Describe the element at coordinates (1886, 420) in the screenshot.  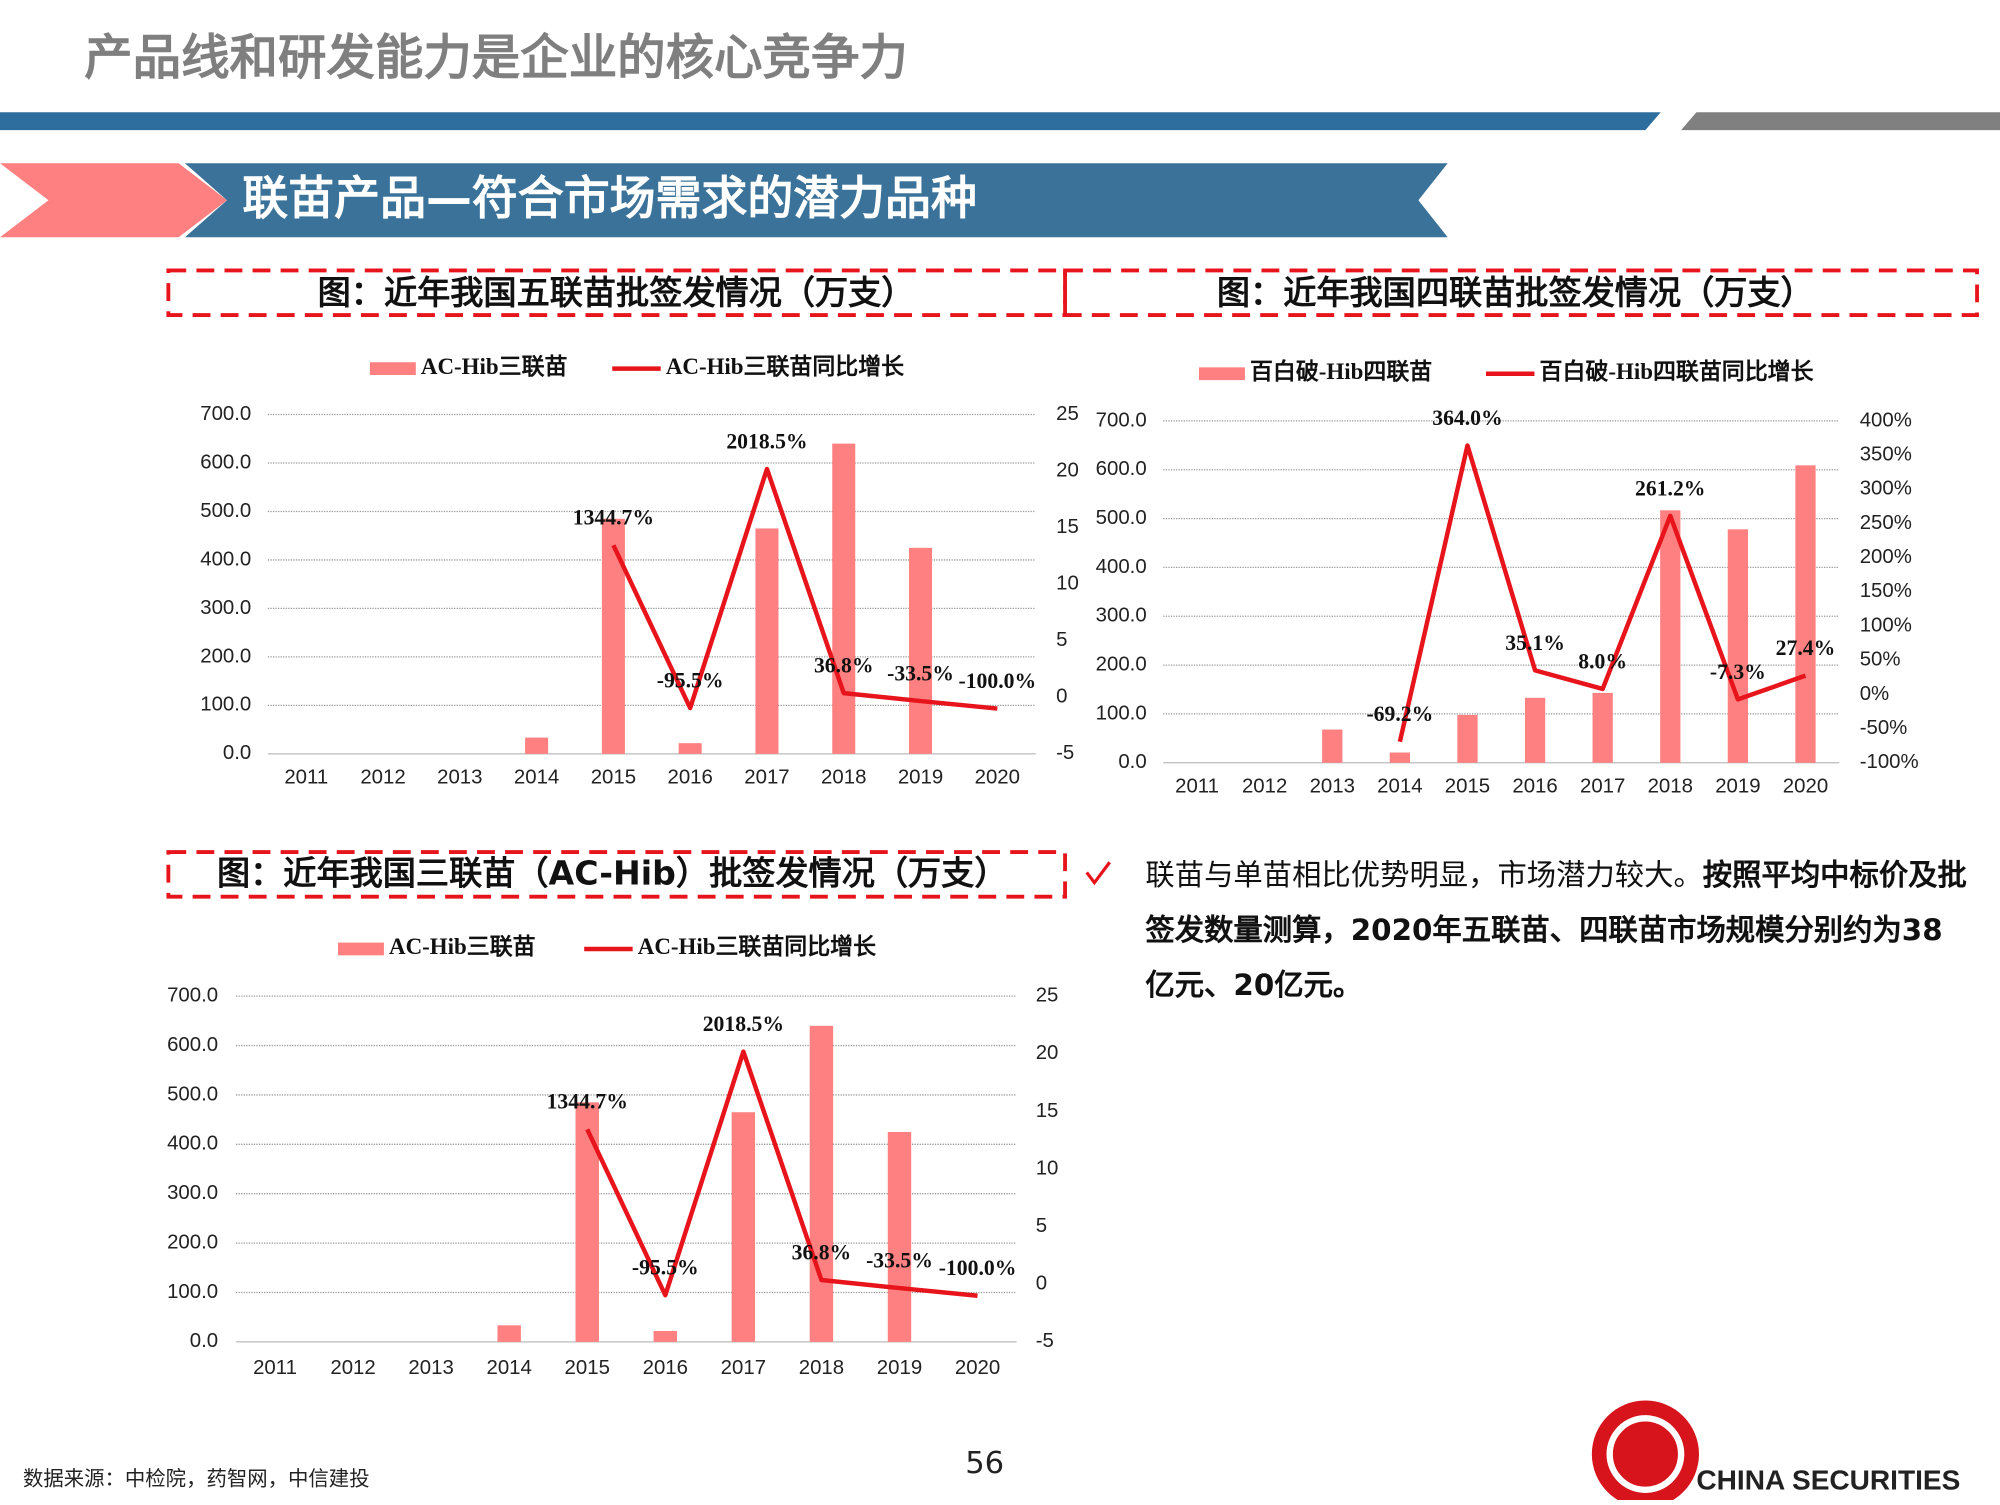
I see `y2-tick-label: 400%` at that location.